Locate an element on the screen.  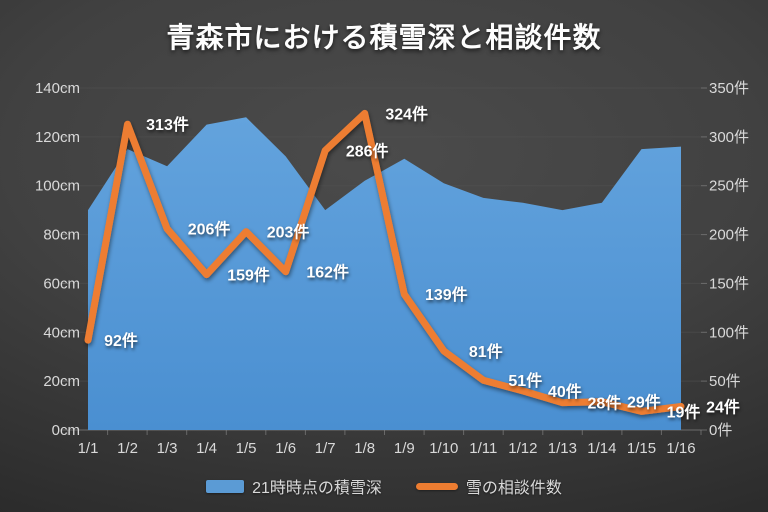
x-axis-tick-label: 1/1 is located at coordinates (88, 448).